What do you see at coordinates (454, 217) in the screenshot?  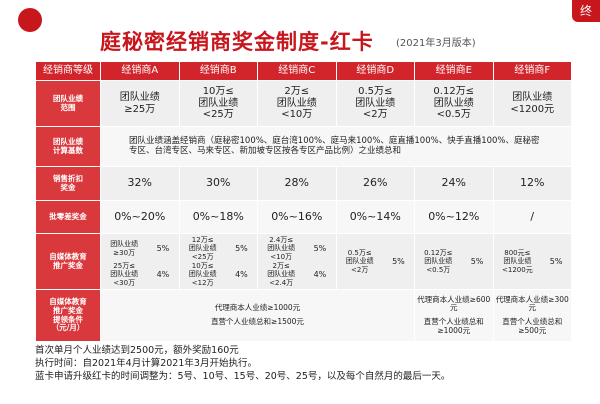 I see `cell: 0%~12%` at bounding box center [454, 217].